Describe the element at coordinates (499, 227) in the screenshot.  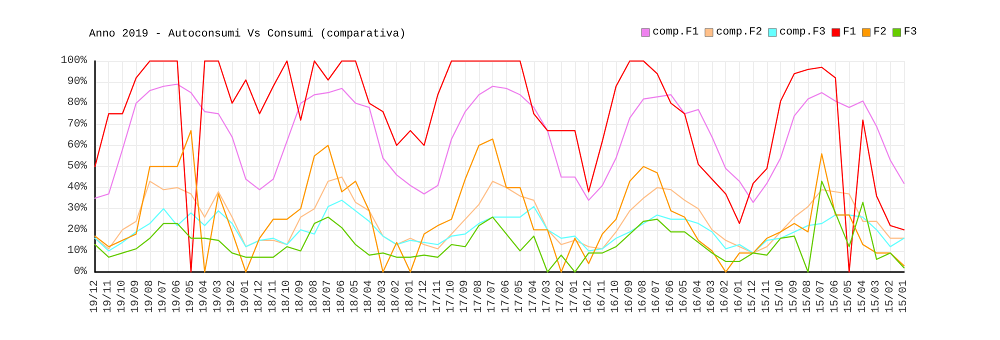
I see `line-series` at that location.